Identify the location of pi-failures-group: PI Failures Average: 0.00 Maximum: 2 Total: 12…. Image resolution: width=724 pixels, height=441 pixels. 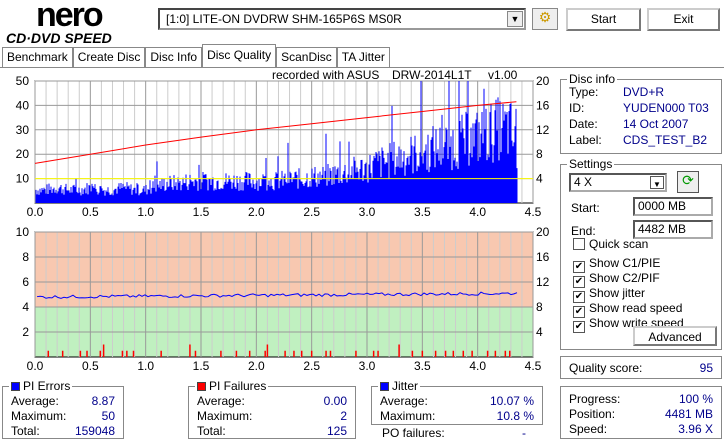
(272, 409).